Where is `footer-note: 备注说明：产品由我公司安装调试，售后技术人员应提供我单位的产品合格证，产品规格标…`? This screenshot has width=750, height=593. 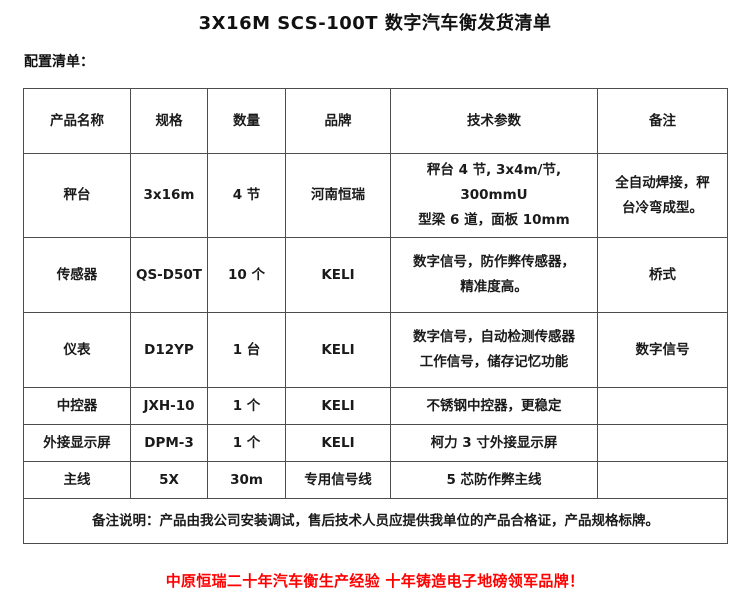 footer-note: 备注说明：产品由我公司安装调试，售后技术人员应提供我单位的产品合格证，产品规格标… is located at coordinates (375, 521).